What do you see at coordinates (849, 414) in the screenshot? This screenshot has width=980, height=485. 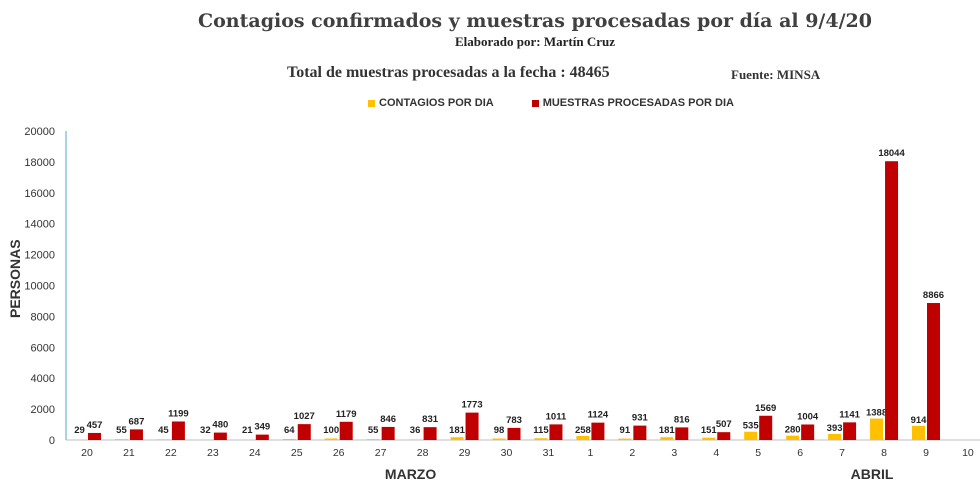 I see `data-label-muestras: 1141` at bounding box center [849, 414].